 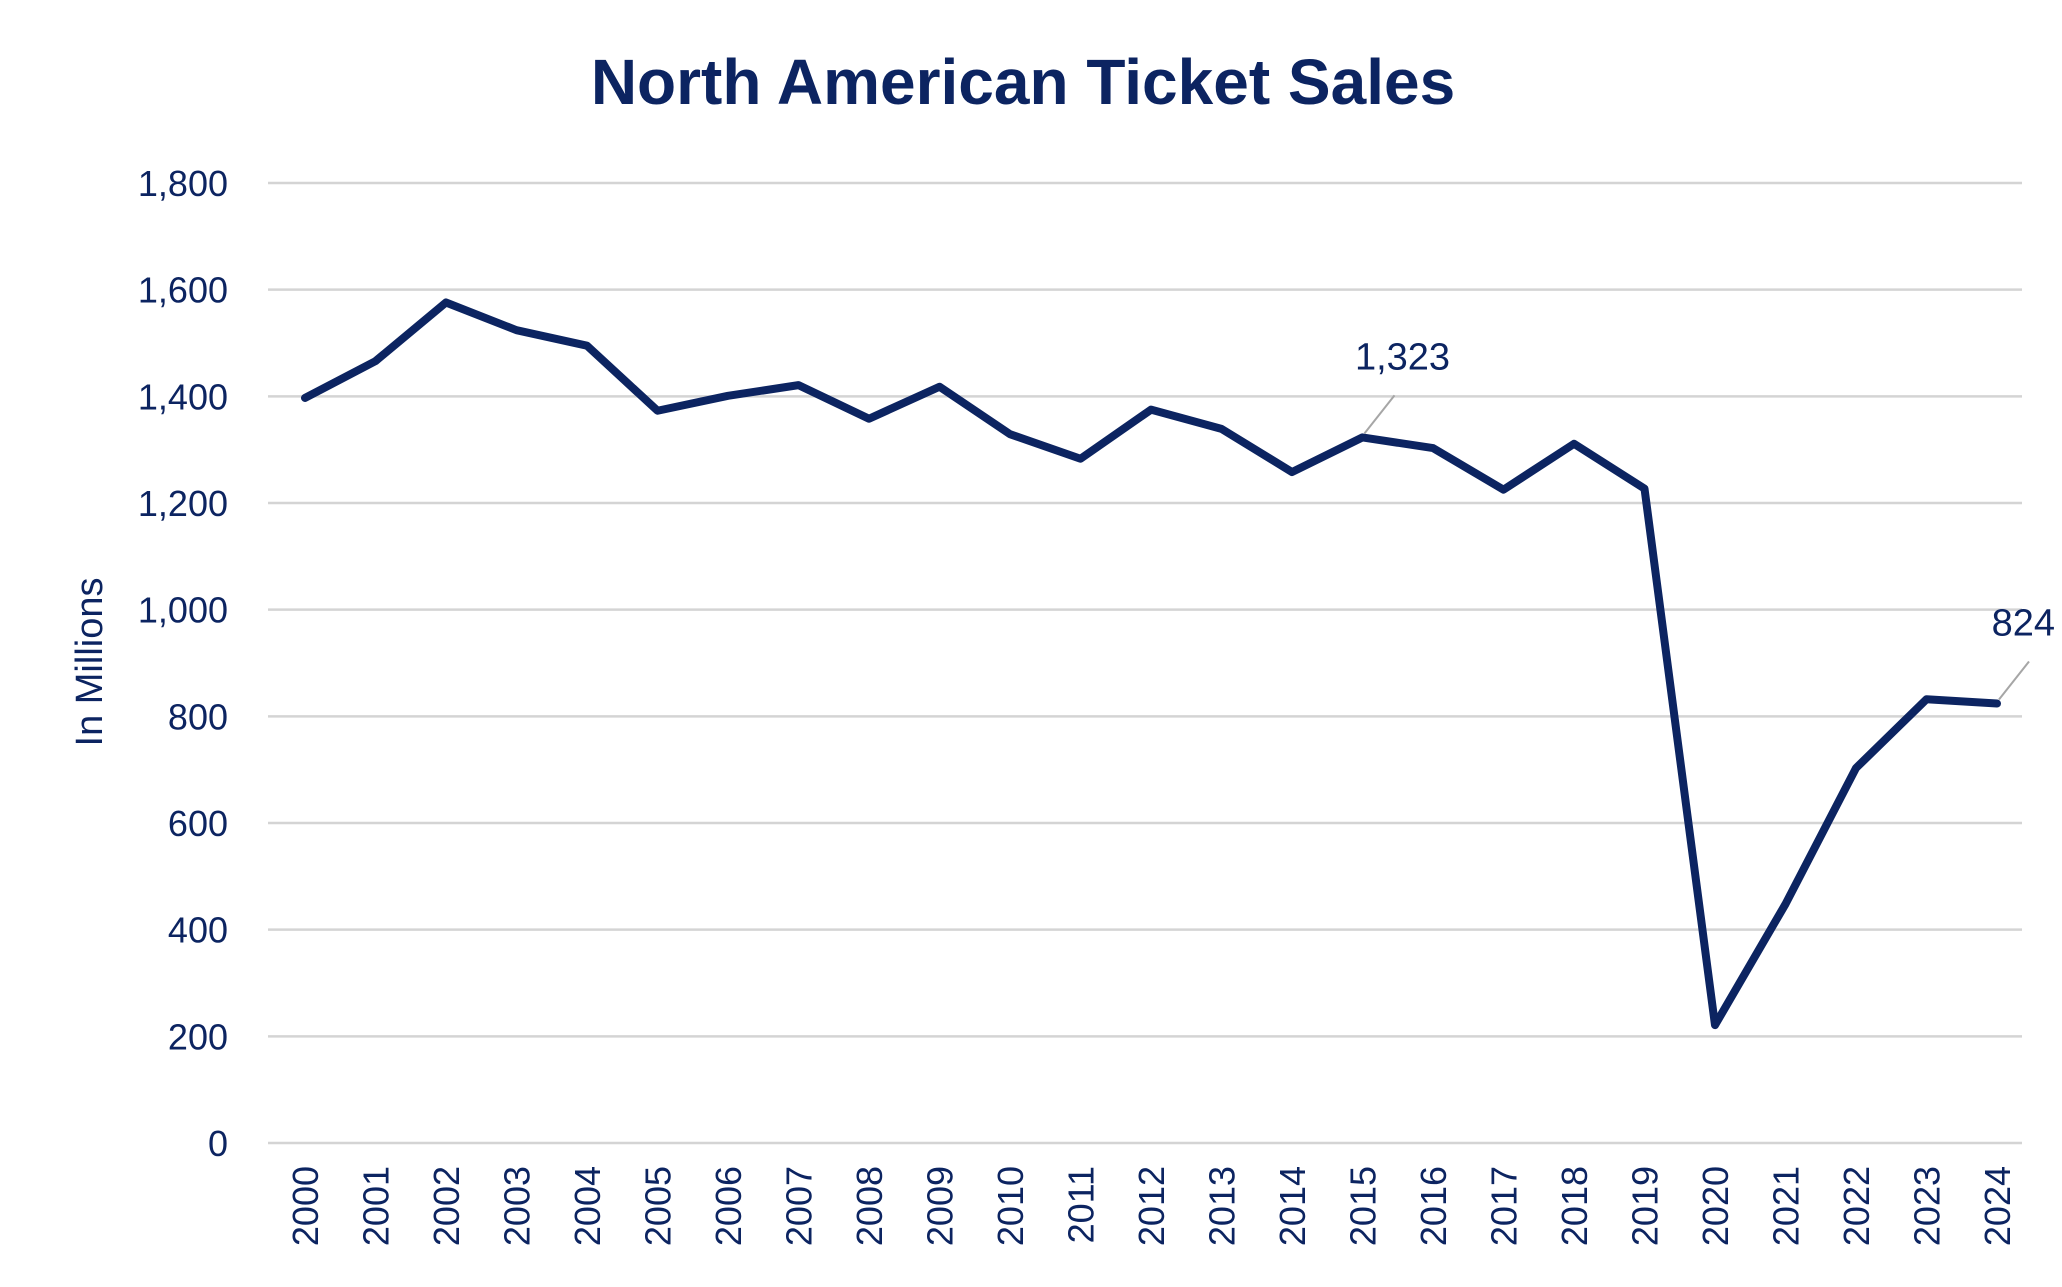 What do you see at coordinates (728, 1206) in the screenshot?
I see `x-tick-label: 2006` at bounding box center [728, 1206].